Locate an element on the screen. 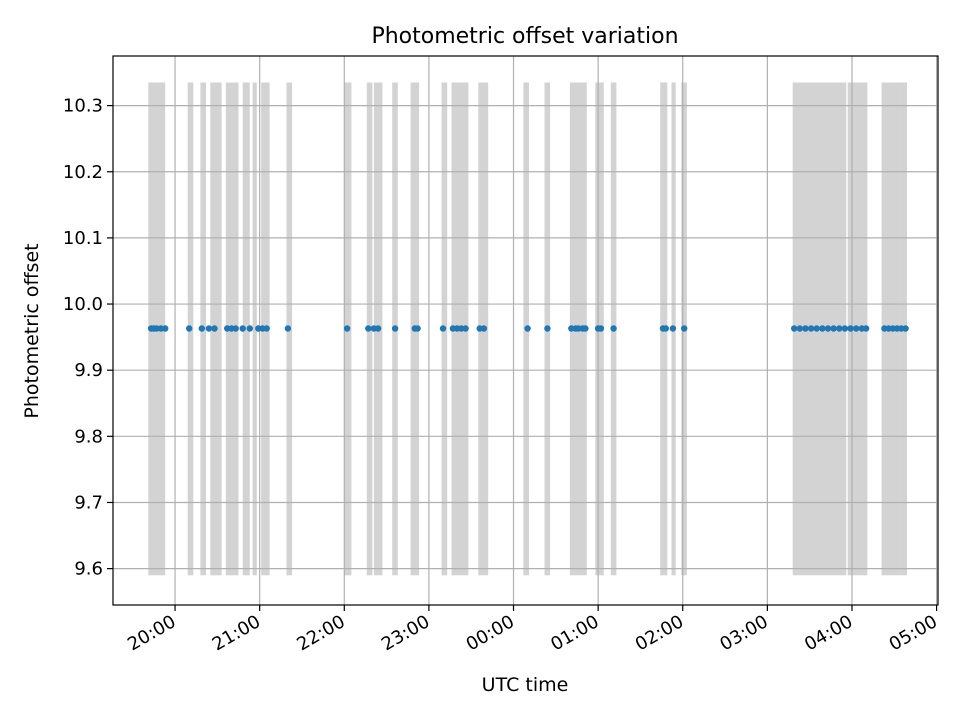  chart-title: Photometric offset variation is located at coordinates (524, 36).